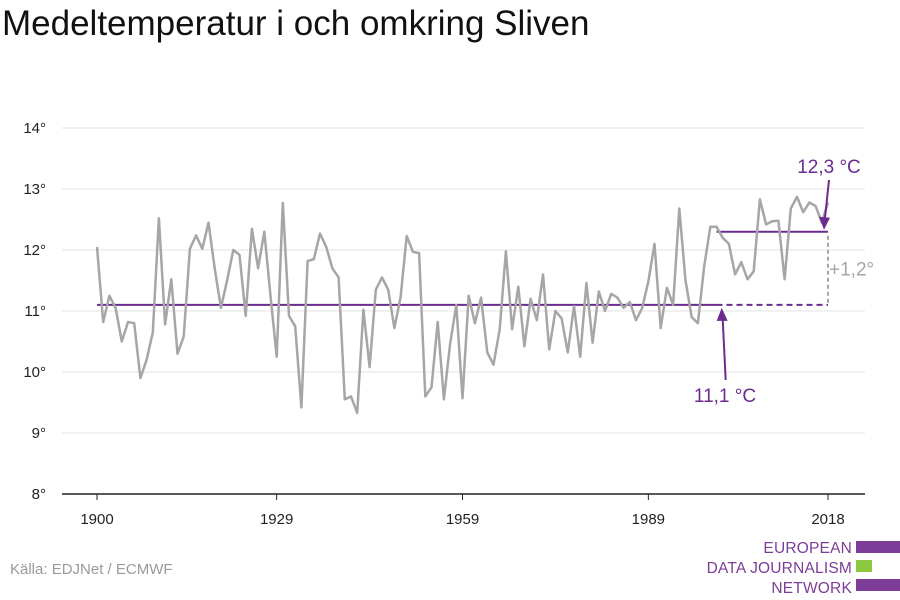 Image resolution: width=900 pixels, height=600 pixels. Describe the element at coordinates (864, 566) in the screenshot. I see `logo-bar-accent` at that location.